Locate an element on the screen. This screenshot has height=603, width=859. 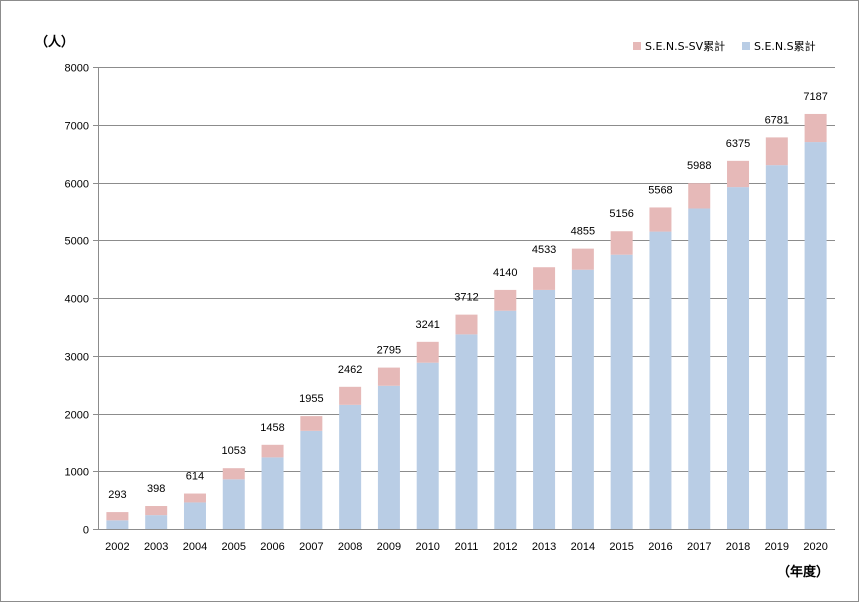
total-label: 4855 is located at coordinates (583, 232).